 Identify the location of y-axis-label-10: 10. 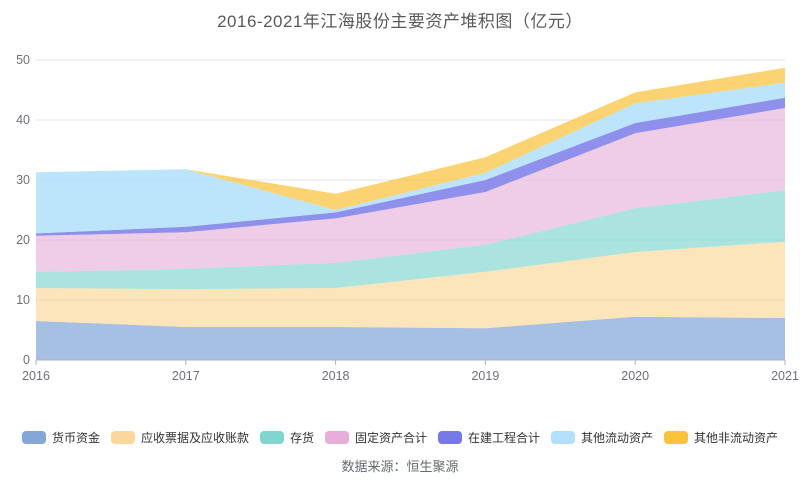
(23, 300).